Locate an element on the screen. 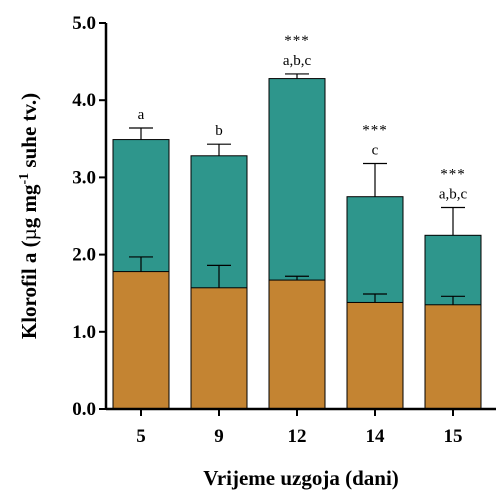 This screenshot has height=494, width=500. significance-stars-2: *** is located at coordinates (297, 41).